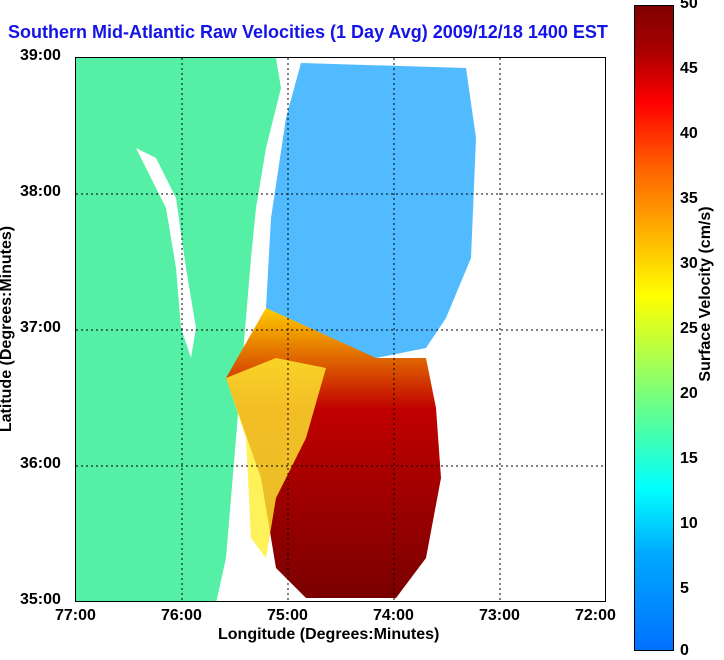 The width and height of the screenshot is (724, 660). What do you see at coordinates (40, 191) in the screenshot?
I see `y-tick-label: 38:00` at bounding box center [40, 191].